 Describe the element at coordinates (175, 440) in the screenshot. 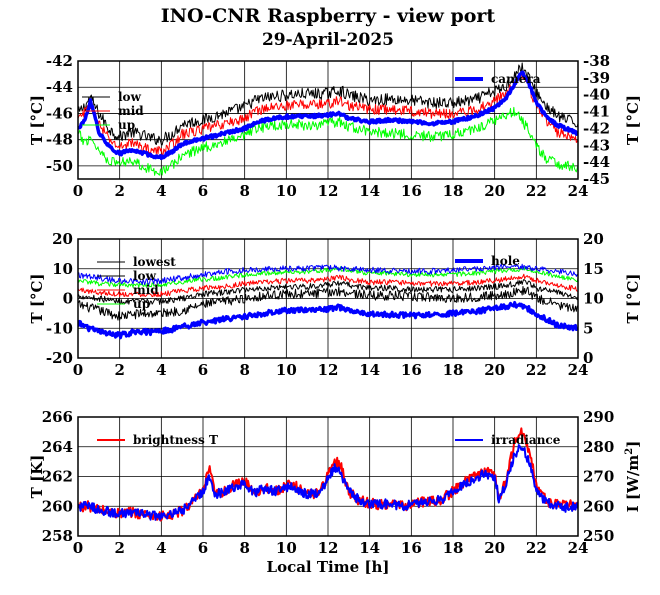

I see `legend-label: brightness T` at that location.